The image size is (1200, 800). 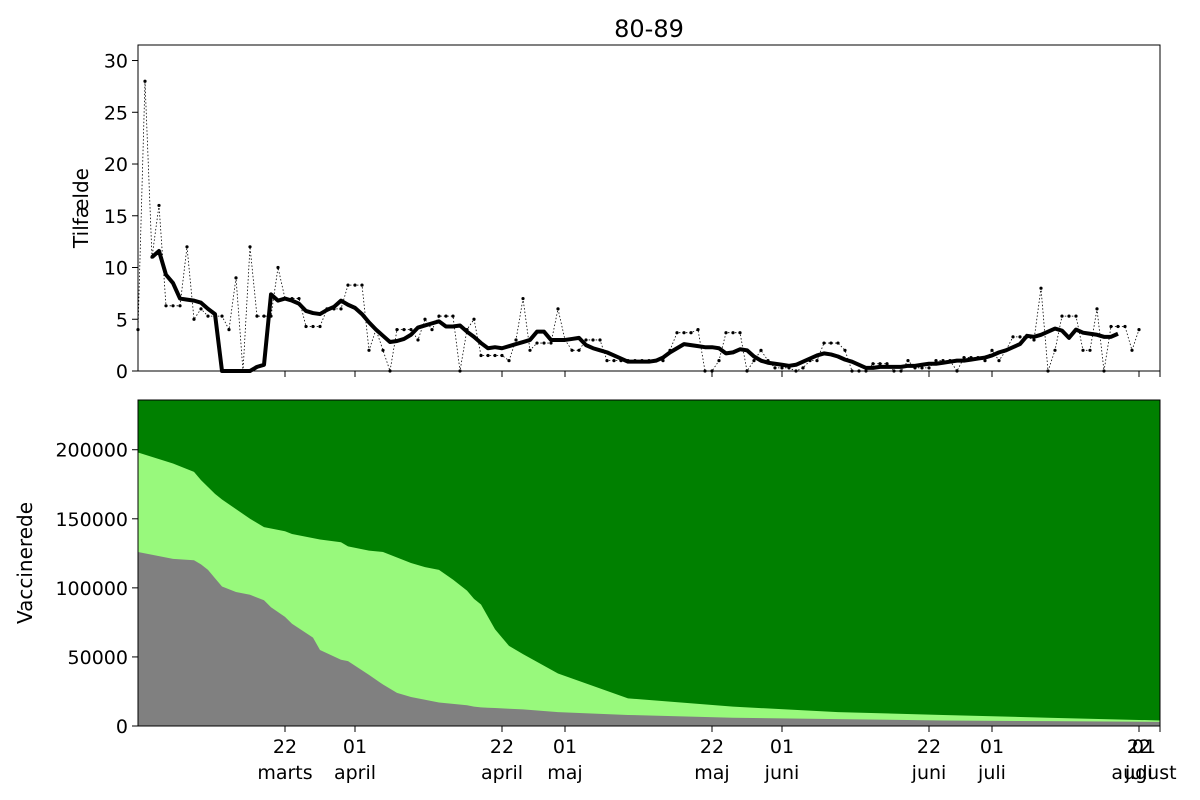 What do you see at coordinates (91, 589) in the screenshot?
I see `vaccination-y-tick-label: 100000` at bounding box center [91, 589].